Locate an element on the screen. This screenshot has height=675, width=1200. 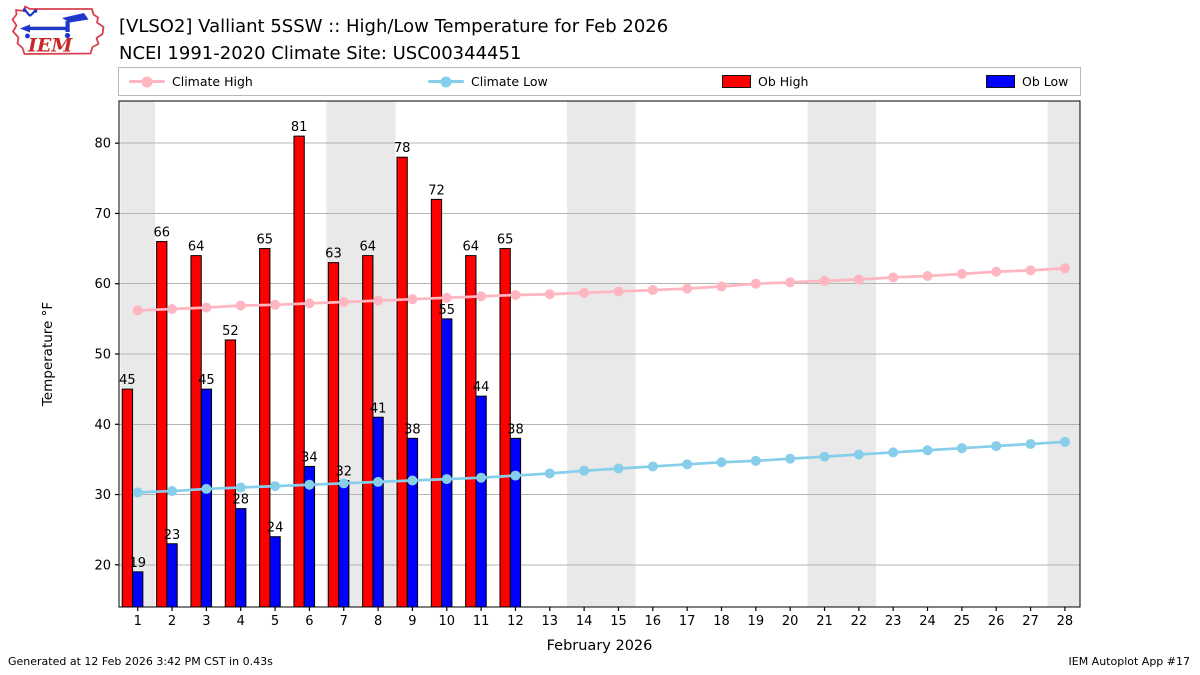
y-tick-label: 30 is located at coordinates (102, 495).